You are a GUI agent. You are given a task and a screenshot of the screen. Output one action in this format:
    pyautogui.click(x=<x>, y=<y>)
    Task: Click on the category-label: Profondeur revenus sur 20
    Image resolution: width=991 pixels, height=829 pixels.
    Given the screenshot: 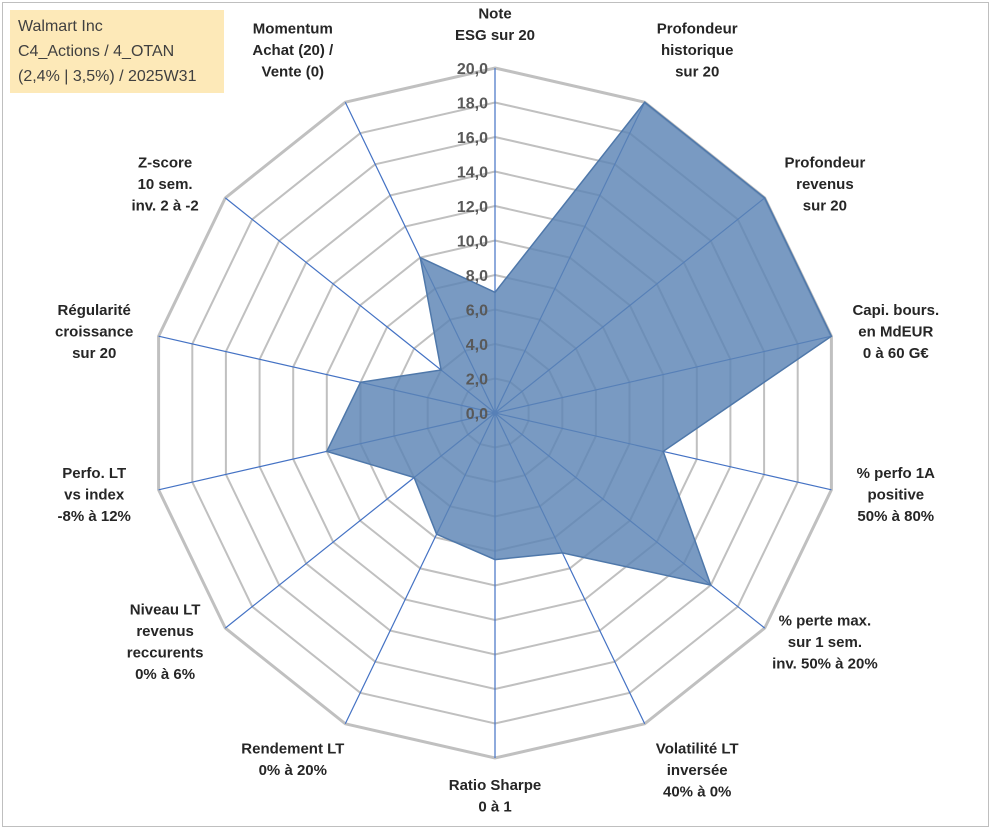 What is the action you would take?
    pyautogui.click(x=824, y=185)
    